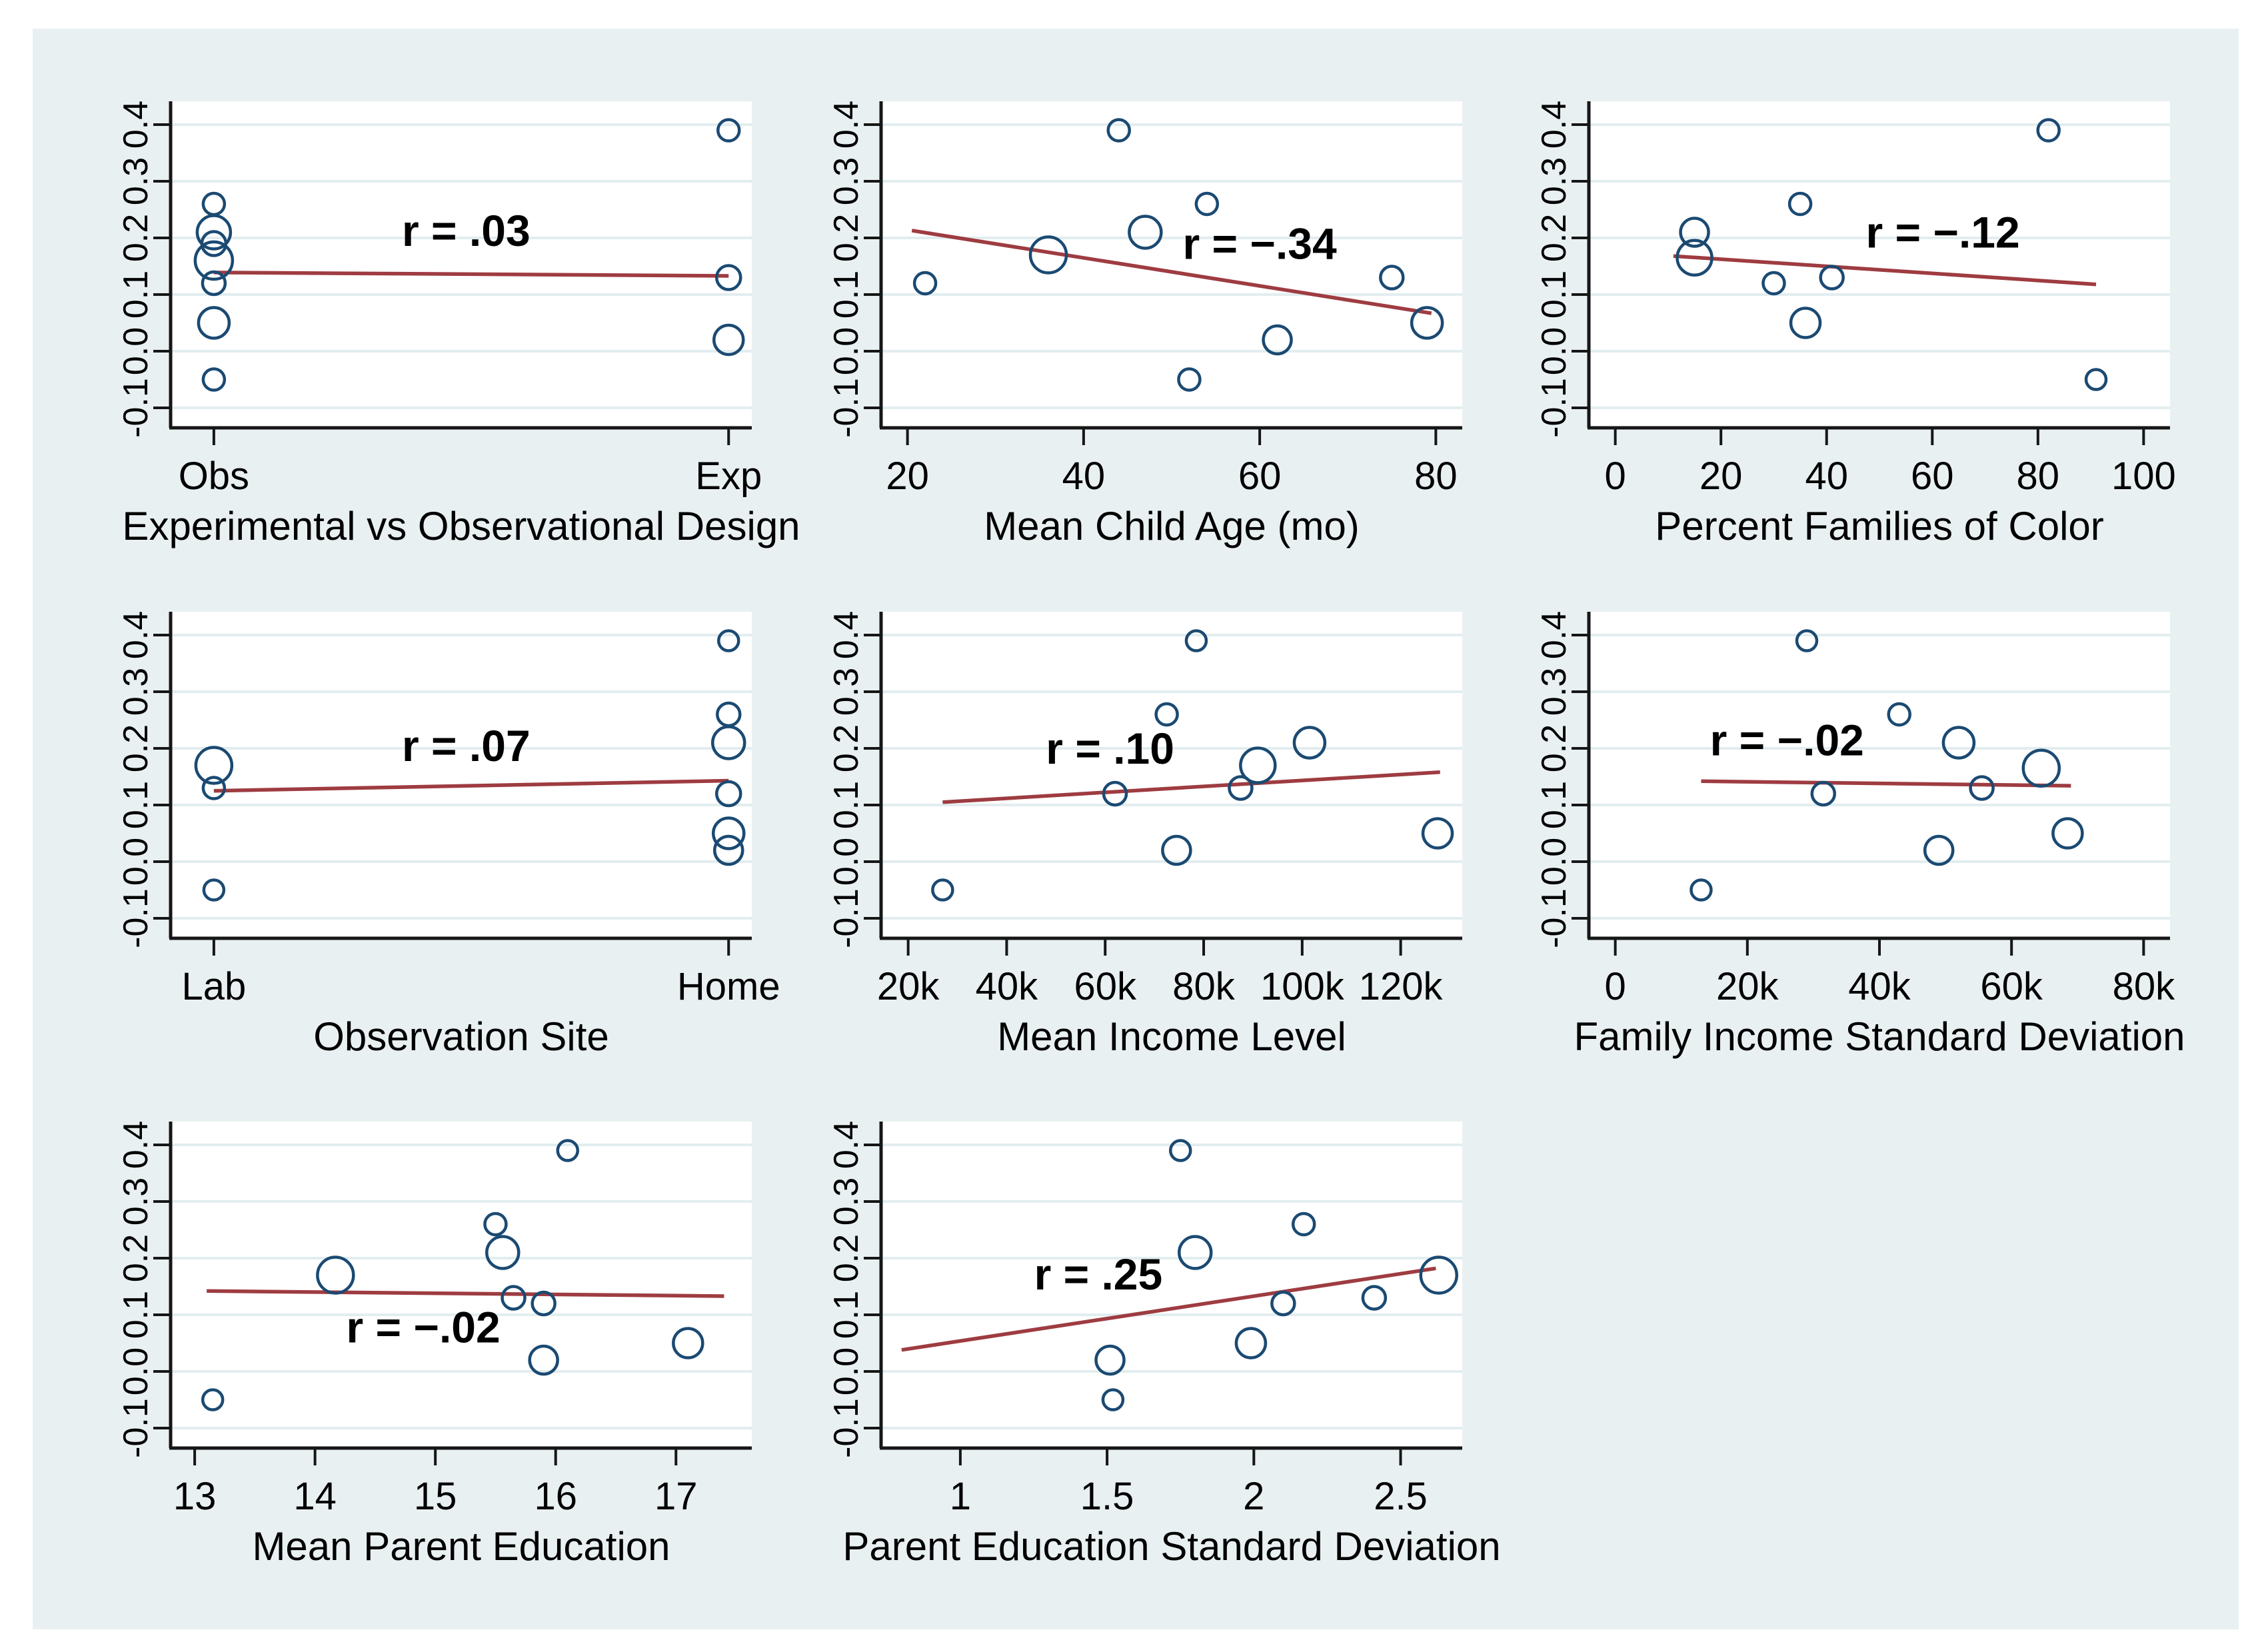 The image size is (2268, 1652). What do you see at coordinates (1204, 986) in the screenshot?
I see `x-tick-label: 80k` at bounding box center [1204, 986].